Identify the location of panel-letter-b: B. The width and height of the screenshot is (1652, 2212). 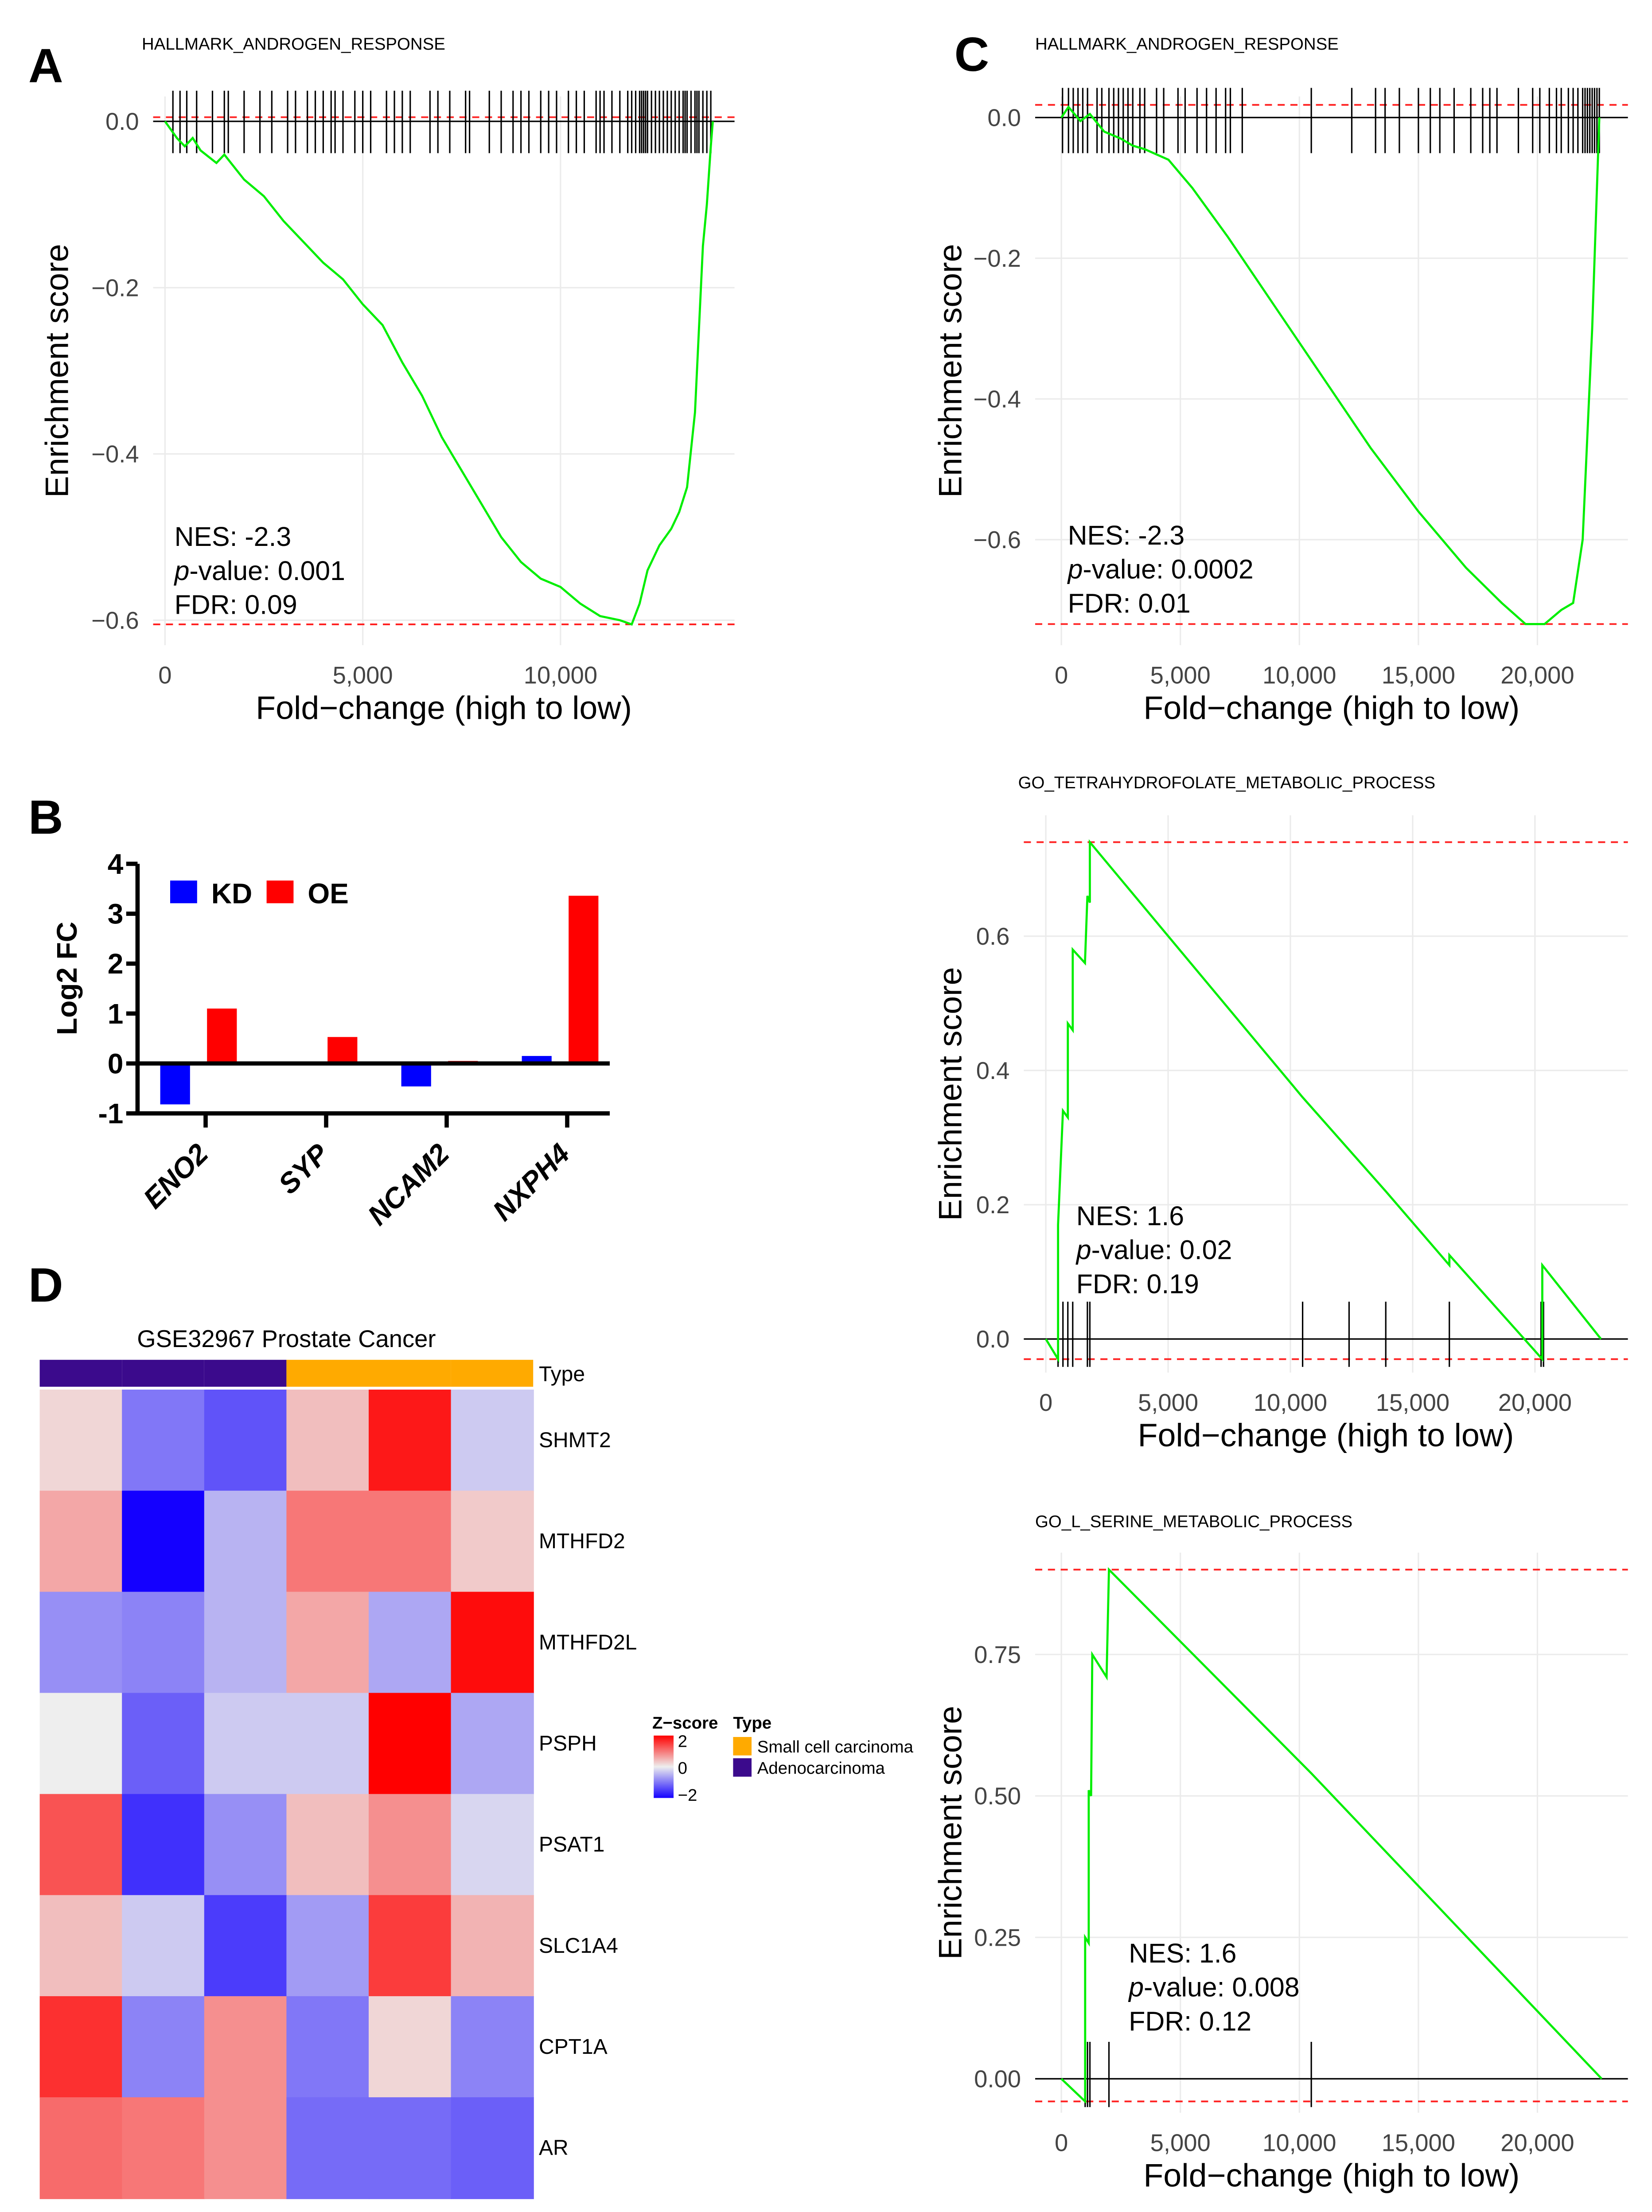
(46, 818).